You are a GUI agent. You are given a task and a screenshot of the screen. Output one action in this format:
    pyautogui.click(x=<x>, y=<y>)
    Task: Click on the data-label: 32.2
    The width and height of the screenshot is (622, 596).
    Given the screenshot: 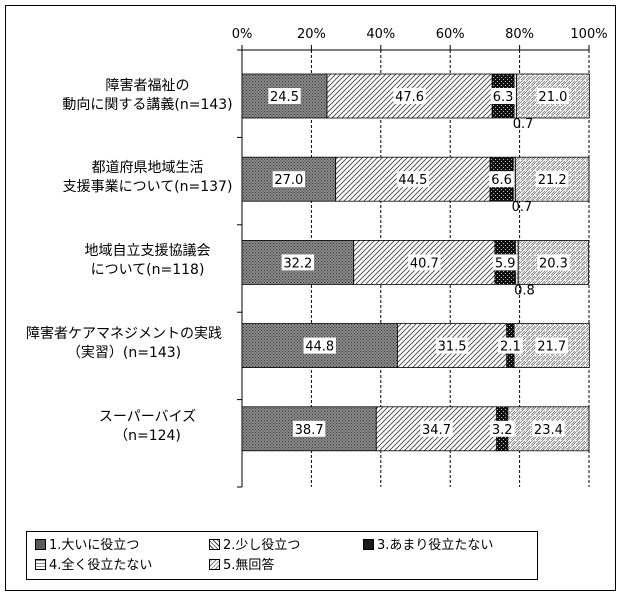 What is the action you would take?
    pyautogui.click(x=297, y=263)
    